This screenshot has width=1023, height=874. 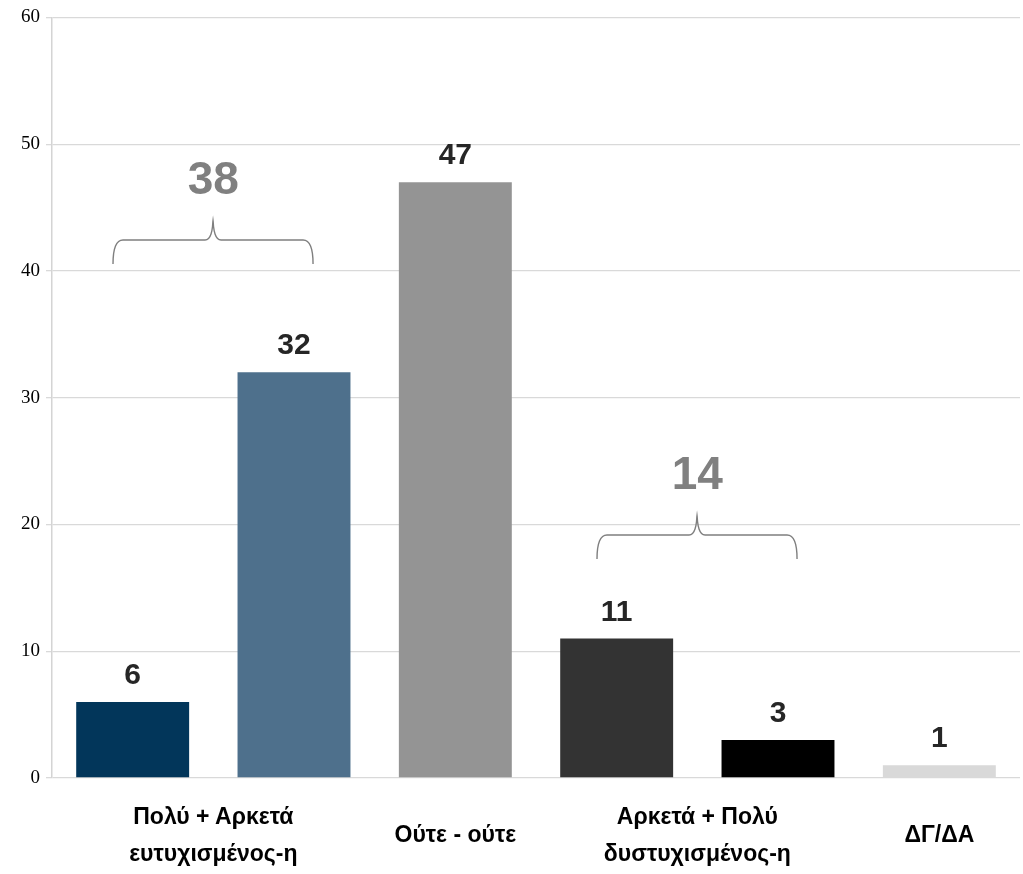 I want to click on y-tick-label: 30, so click(x=30, y=396).